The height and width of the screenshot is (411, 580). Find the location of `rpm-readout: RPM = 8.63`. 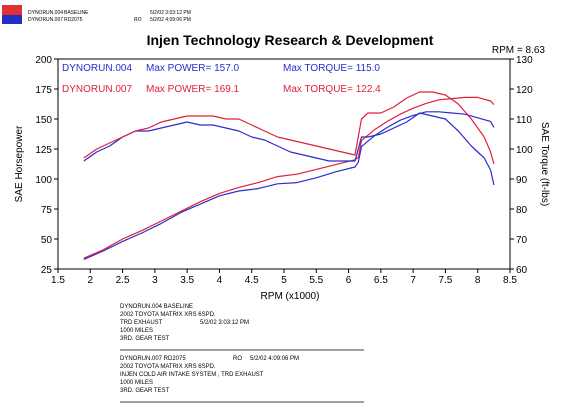

rpm-readout: RPM = 8.63 is located at coordinates (519, 50).